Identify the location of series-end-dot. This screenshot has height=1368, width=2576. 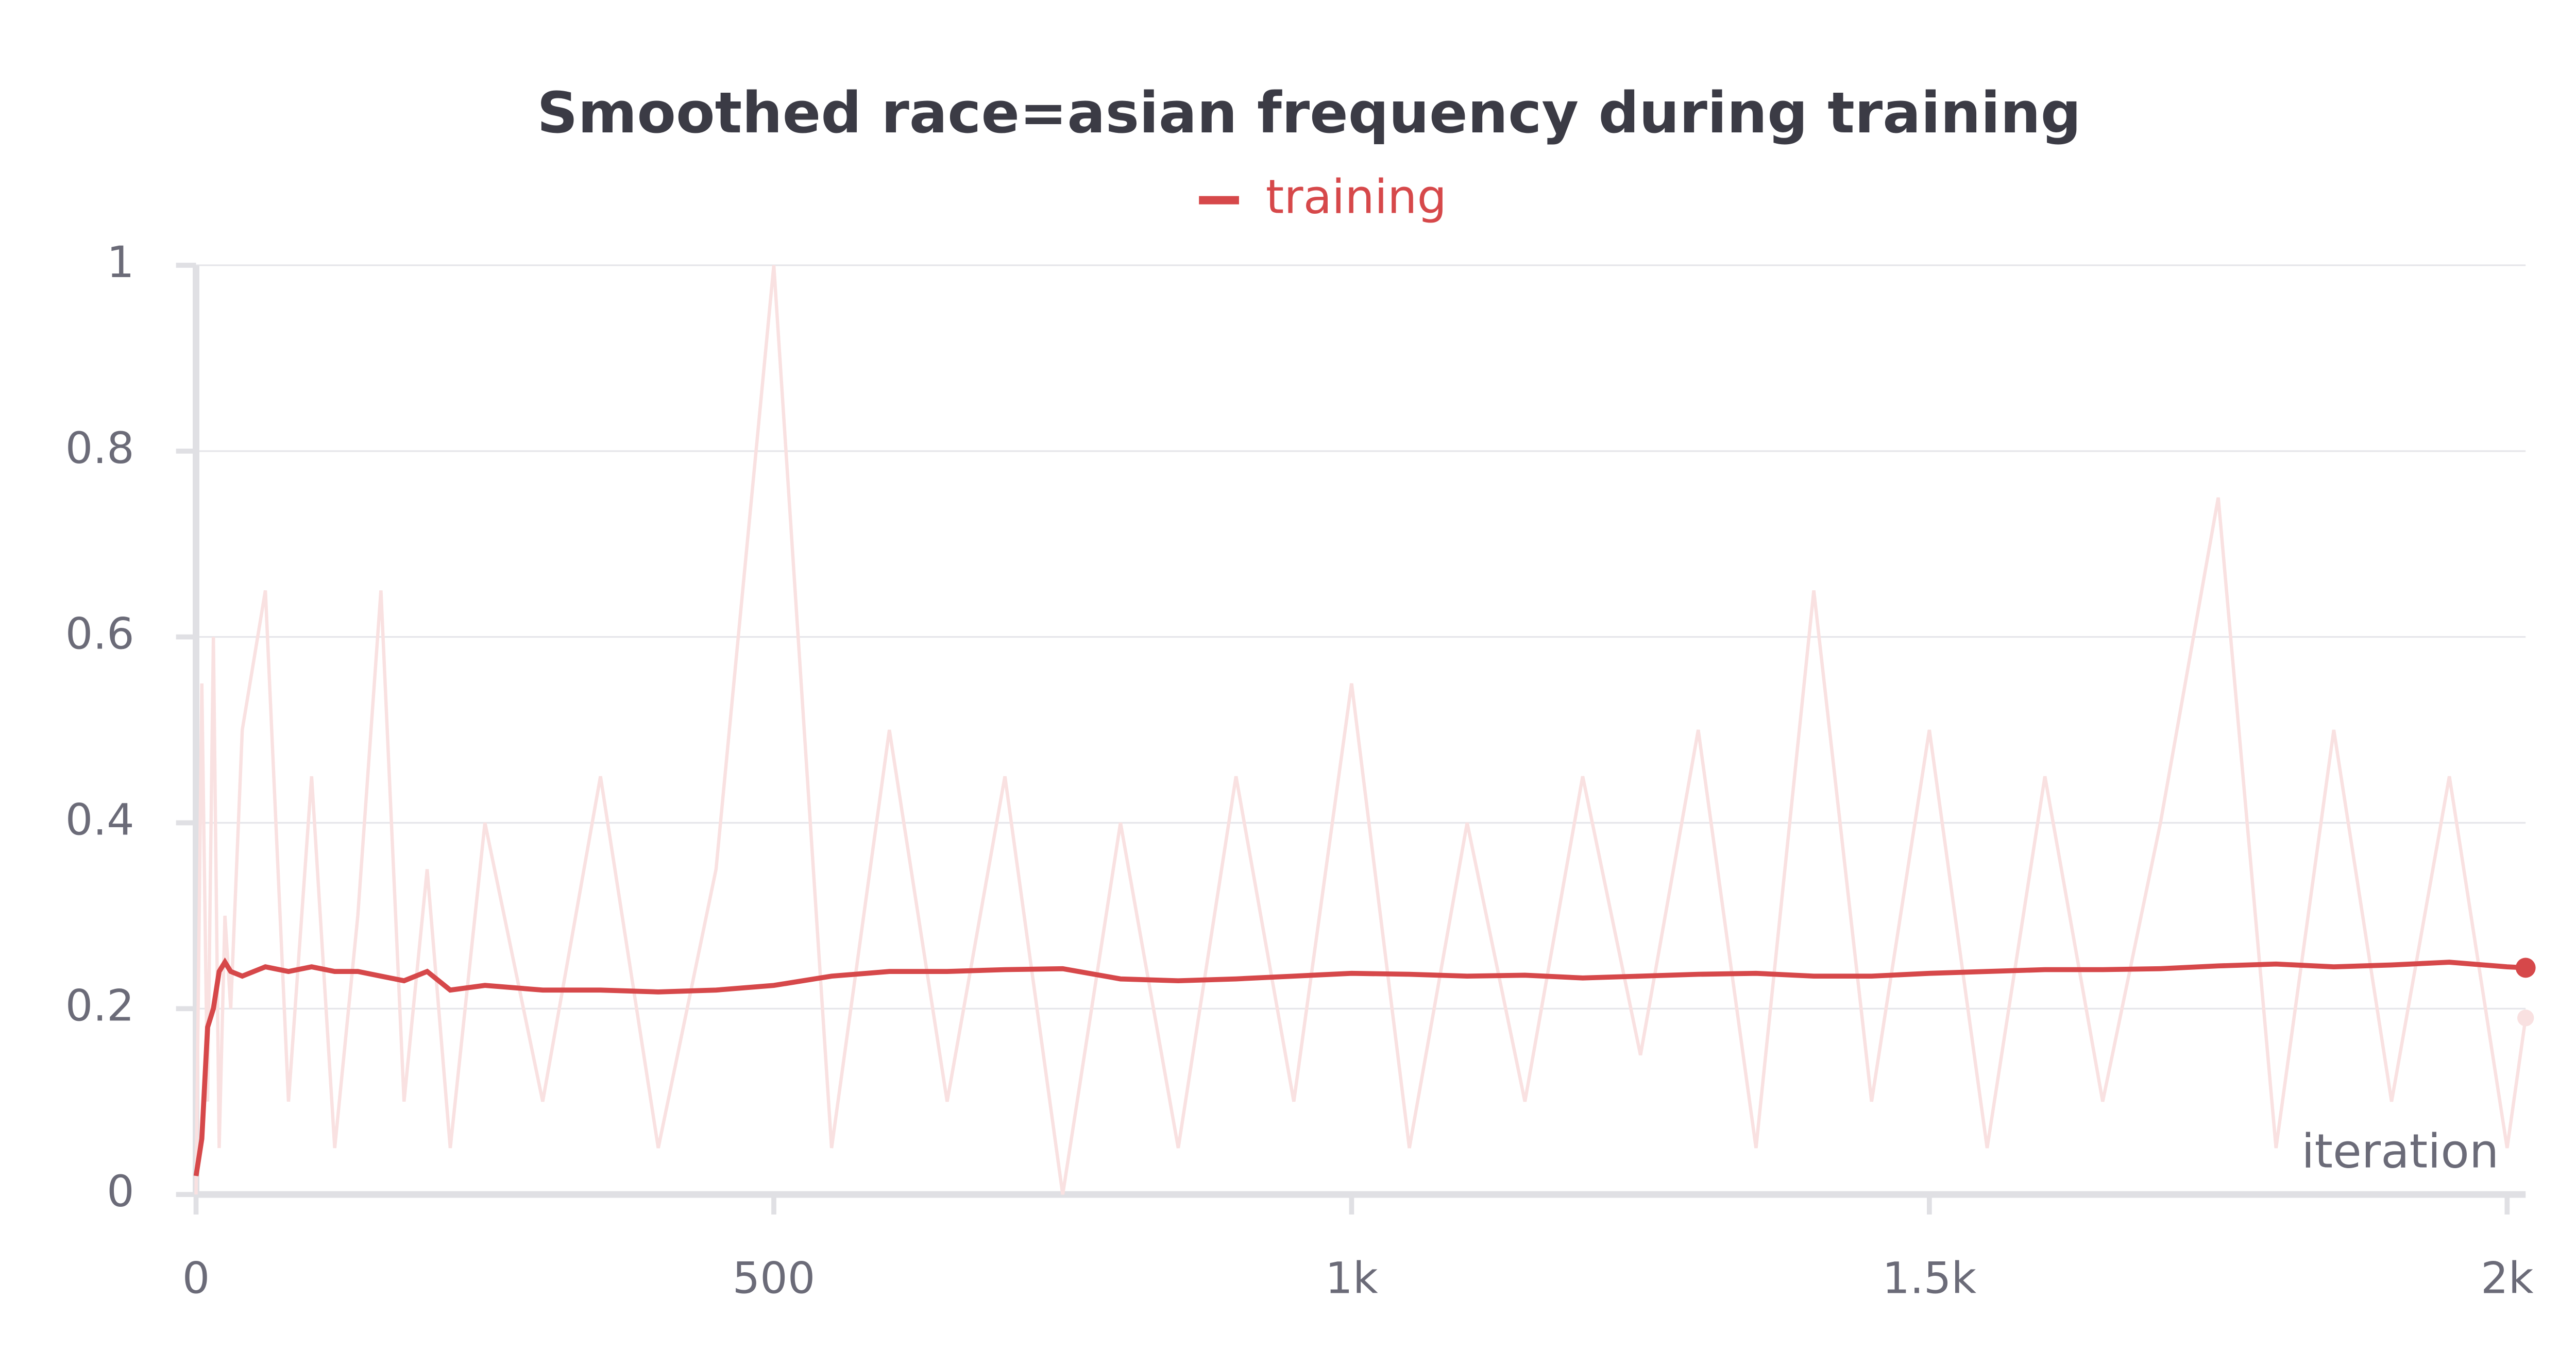
(2526, 967).